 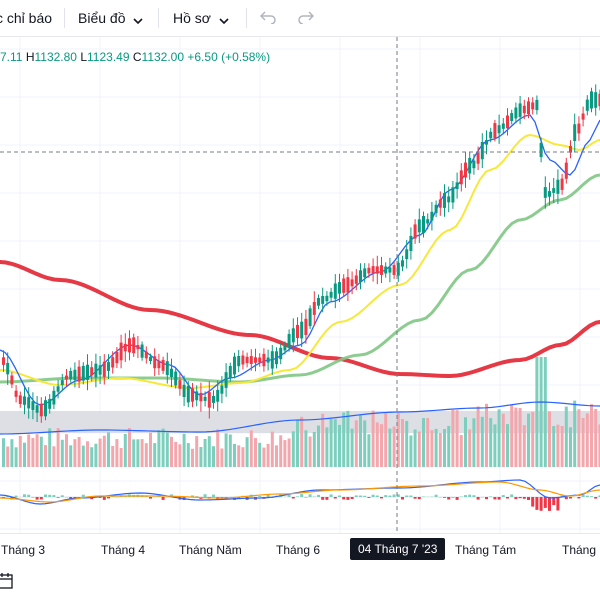 I want to click on chevron-down-icon, so click(x=138, y=19).